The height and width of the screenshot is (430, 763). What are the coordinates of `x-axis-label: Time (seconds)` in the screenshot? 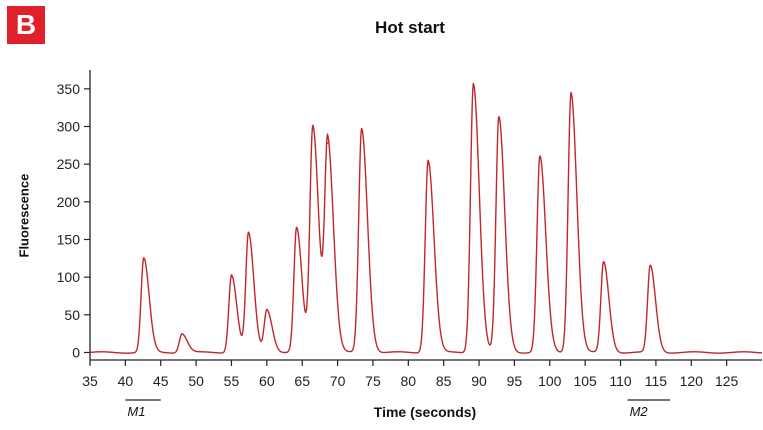 It's located at (425, 412).